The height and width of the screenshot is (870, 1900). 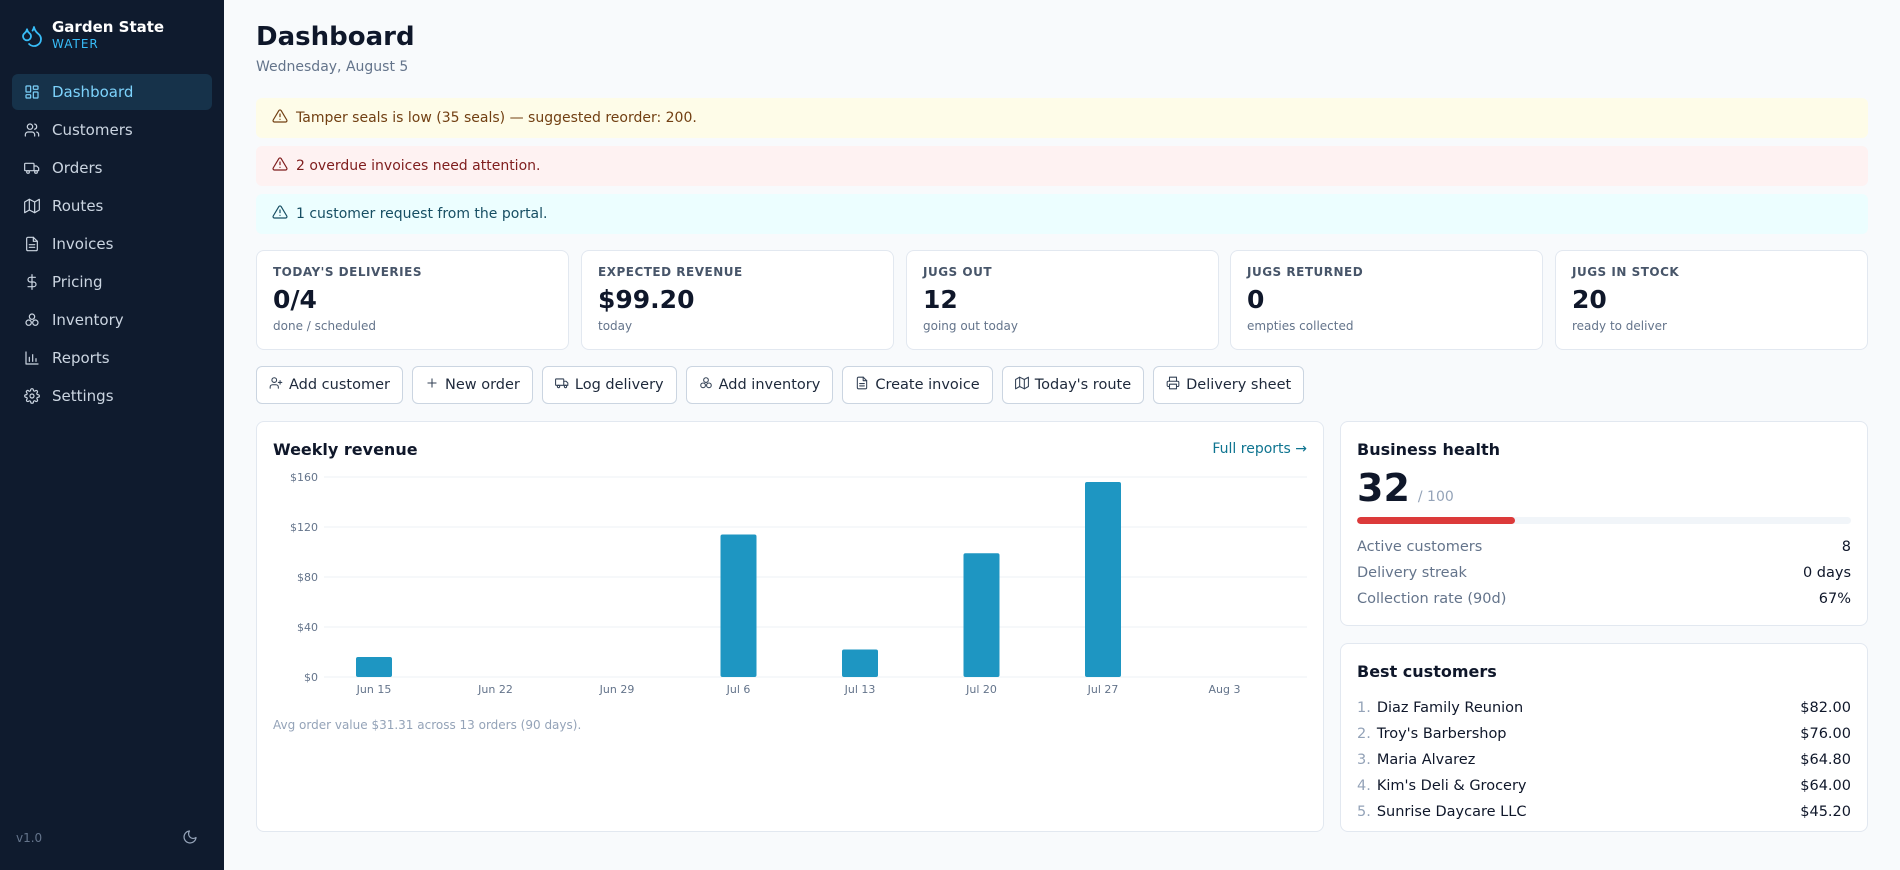 What do you see at coordinates (1604, 708) in the screenshot?
I see `list-item: 1. Diaz Family Reunion $82.00` at bounding box center [1604, 708].